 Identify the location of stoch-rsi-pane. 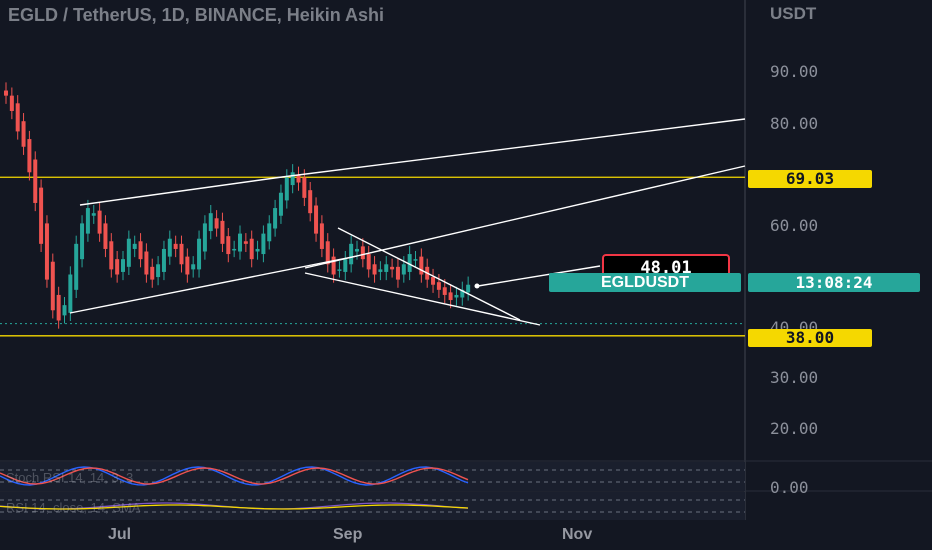
(372, 476).